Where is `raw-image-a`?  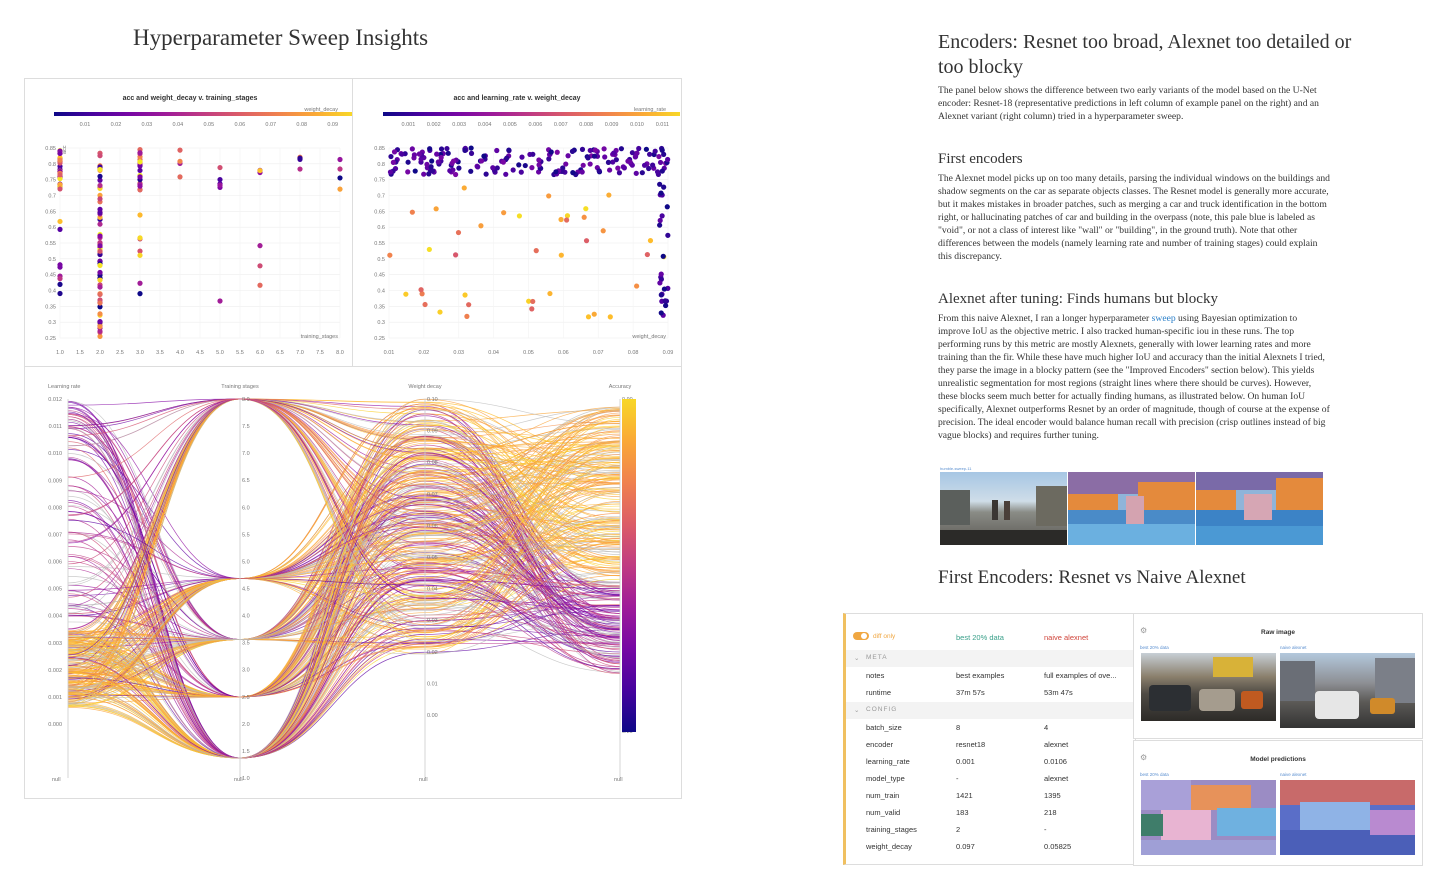 raw-image-a is located at coordinates (1208, 687).